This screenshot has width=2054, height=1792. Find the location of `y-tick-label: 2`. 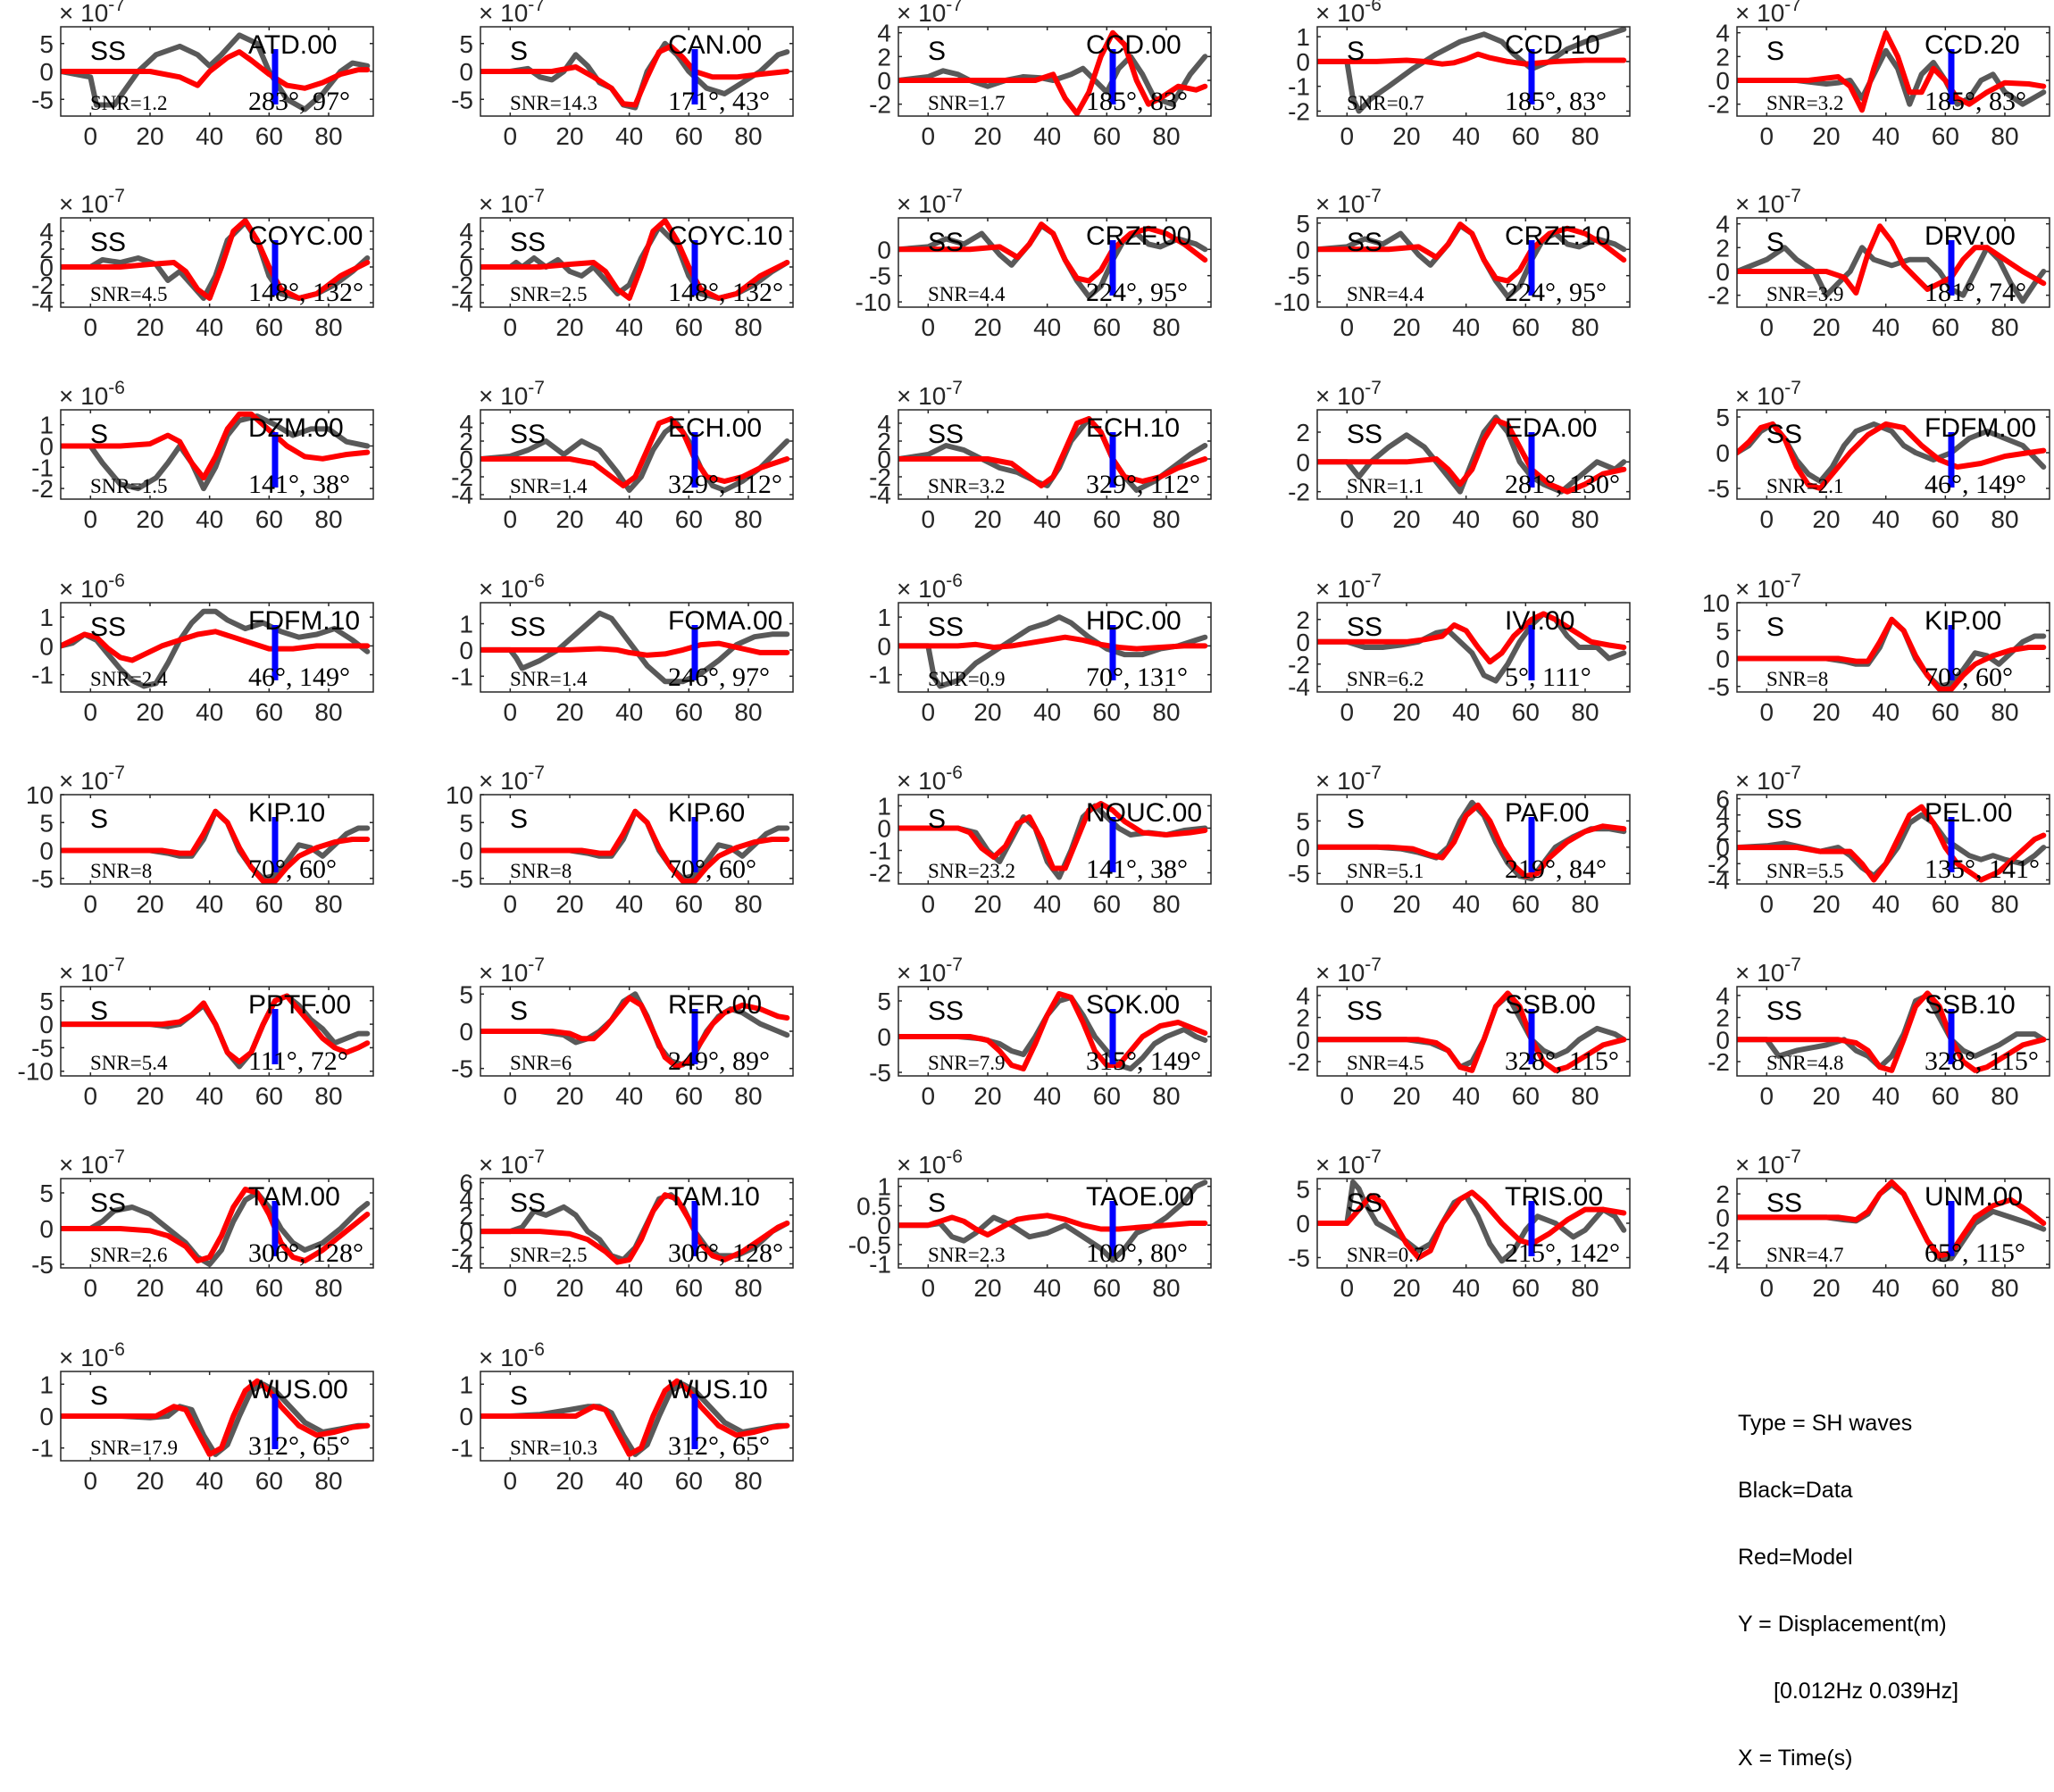

y-tick-label: 2 is located at coordinates (1723, 832).